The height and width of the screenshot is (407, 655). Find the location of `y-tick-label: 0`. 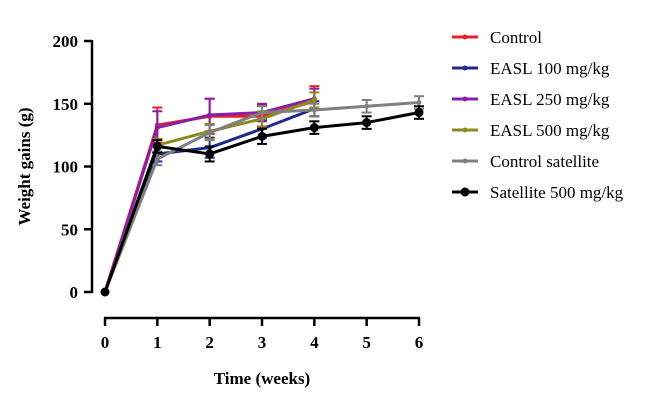

y-tick-label: 0 is located at coordinates (74, 292).